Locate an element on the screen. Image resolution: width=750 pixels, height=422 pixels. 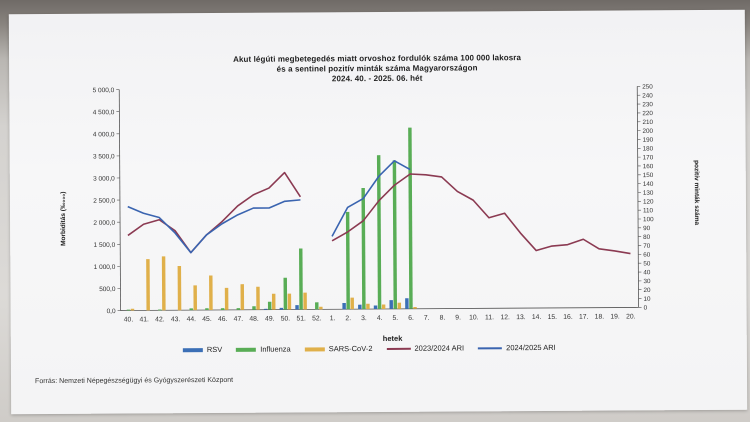
y-tick-label: 1 000,0 is located at coordinates (105, 267).